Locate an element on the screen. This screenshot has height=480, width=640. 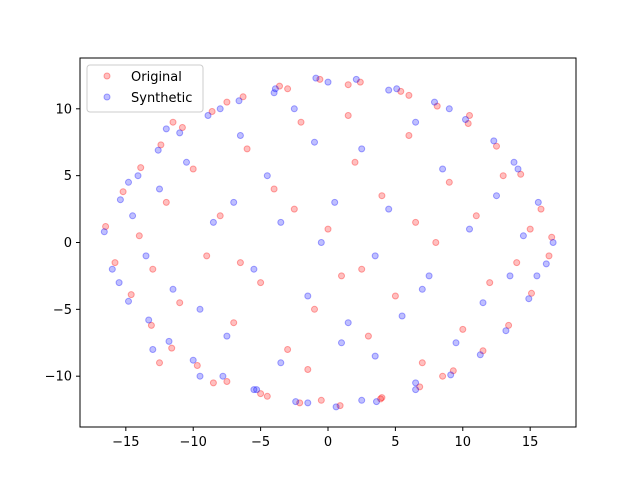
x-tick-label: 15 is located at coordinates (530, 442).